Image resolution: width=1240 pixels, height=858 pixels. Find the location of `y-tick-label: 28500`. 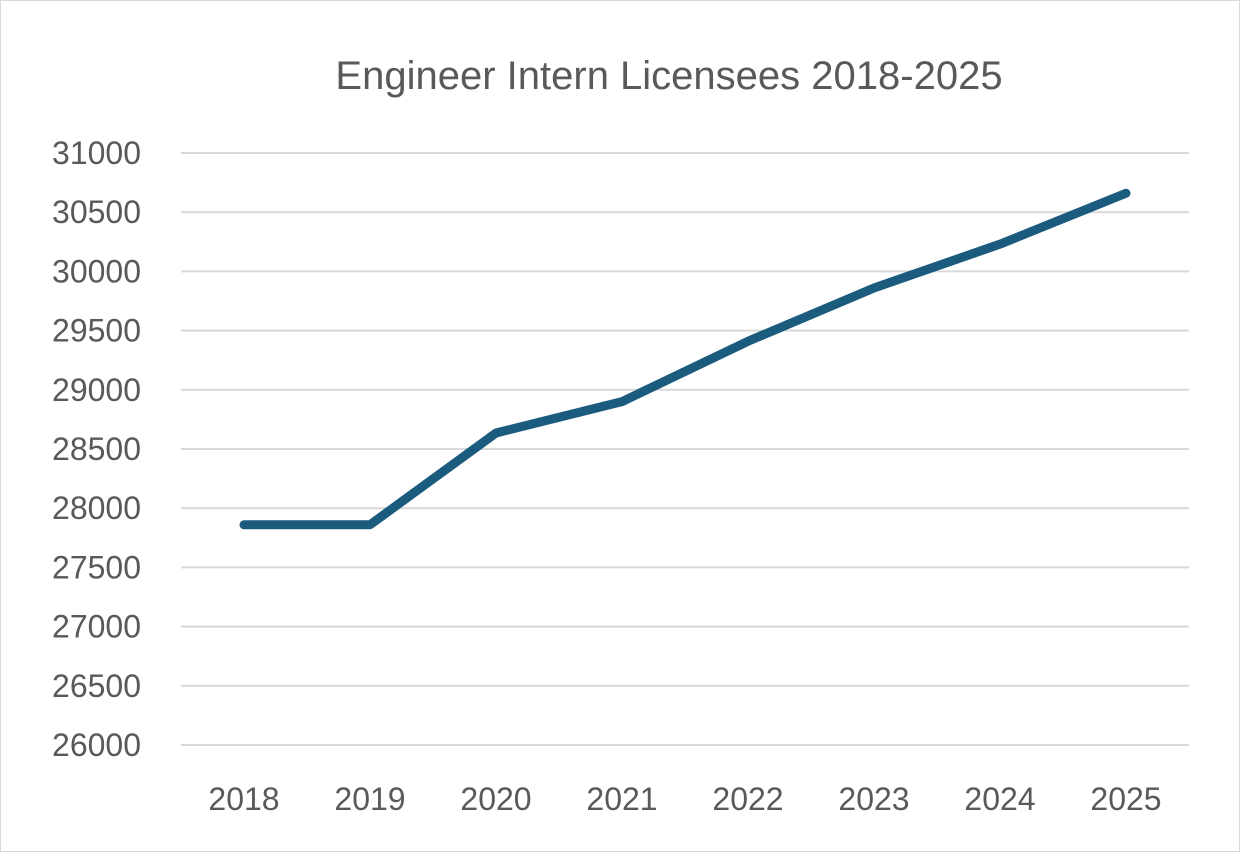

y-tick-label: 28500 is located at coordinates (96, 449).